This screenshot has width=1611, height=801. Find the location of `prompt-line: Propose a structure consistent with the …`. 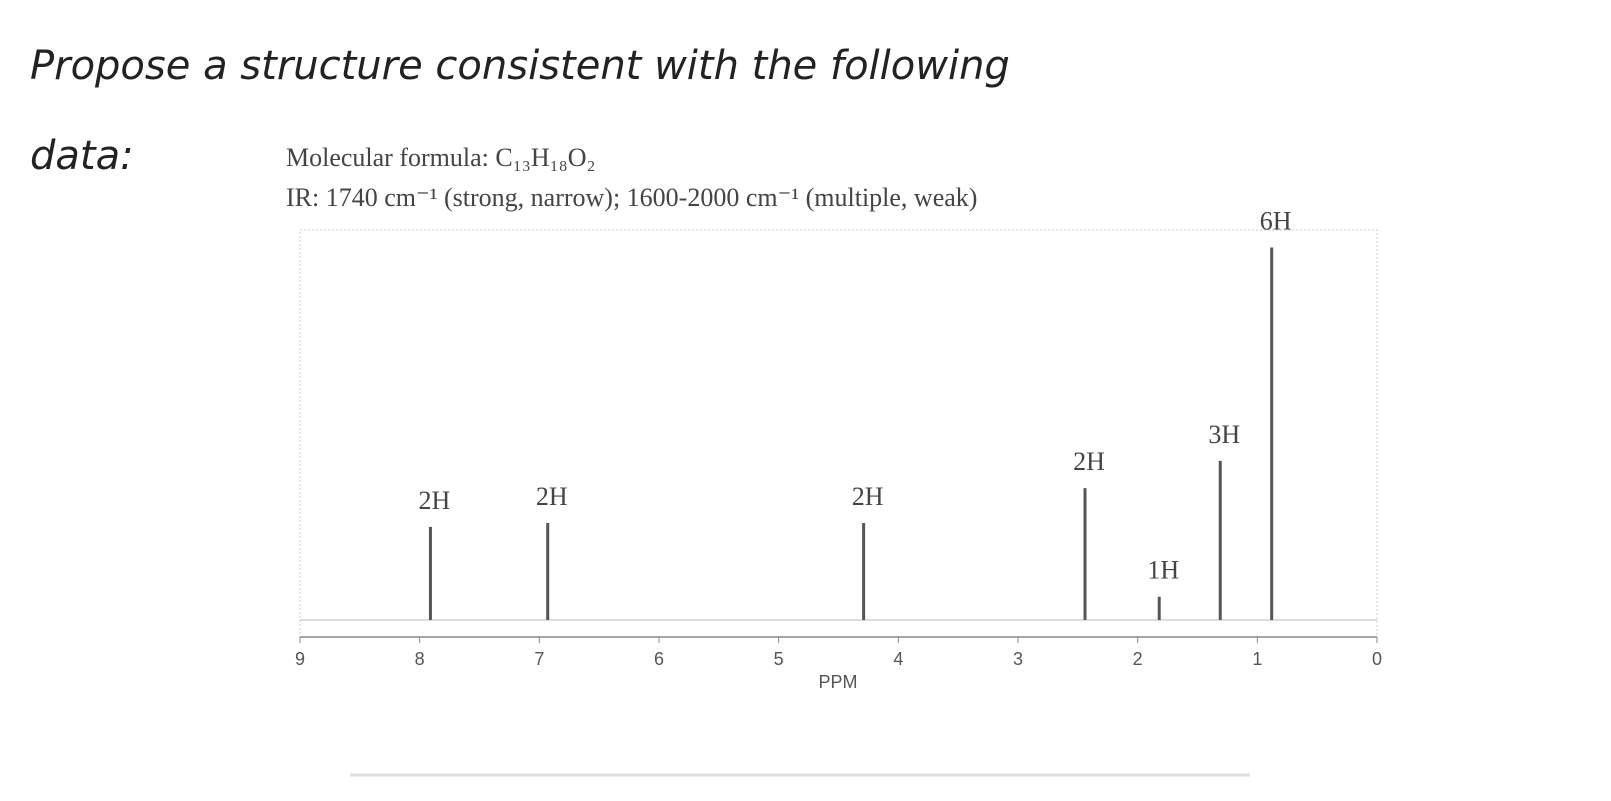

prompt-line: Propose a structure consistent with the … is located at coordinates (520, 66).